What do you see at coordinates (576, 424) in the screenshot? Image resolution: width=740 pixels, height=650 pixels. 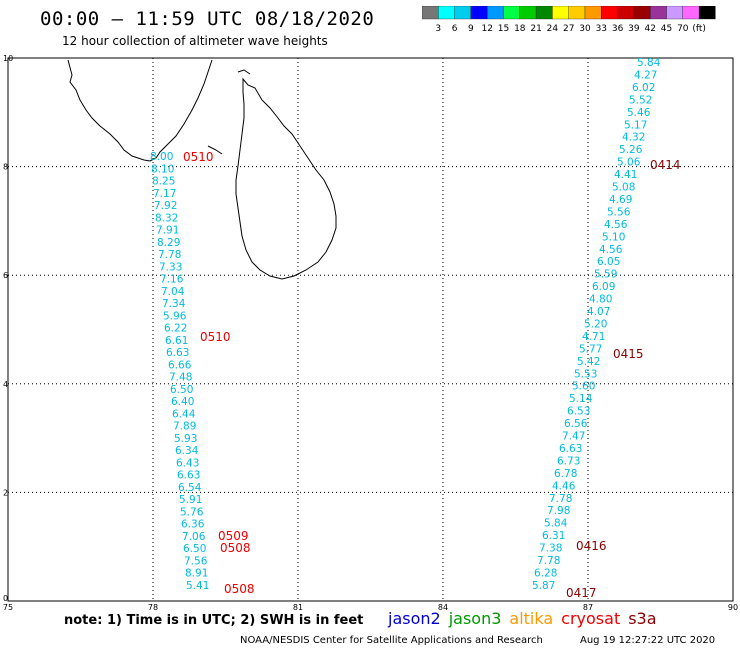 I see `swh-label: 6.56` at bounding box center [576, 424].